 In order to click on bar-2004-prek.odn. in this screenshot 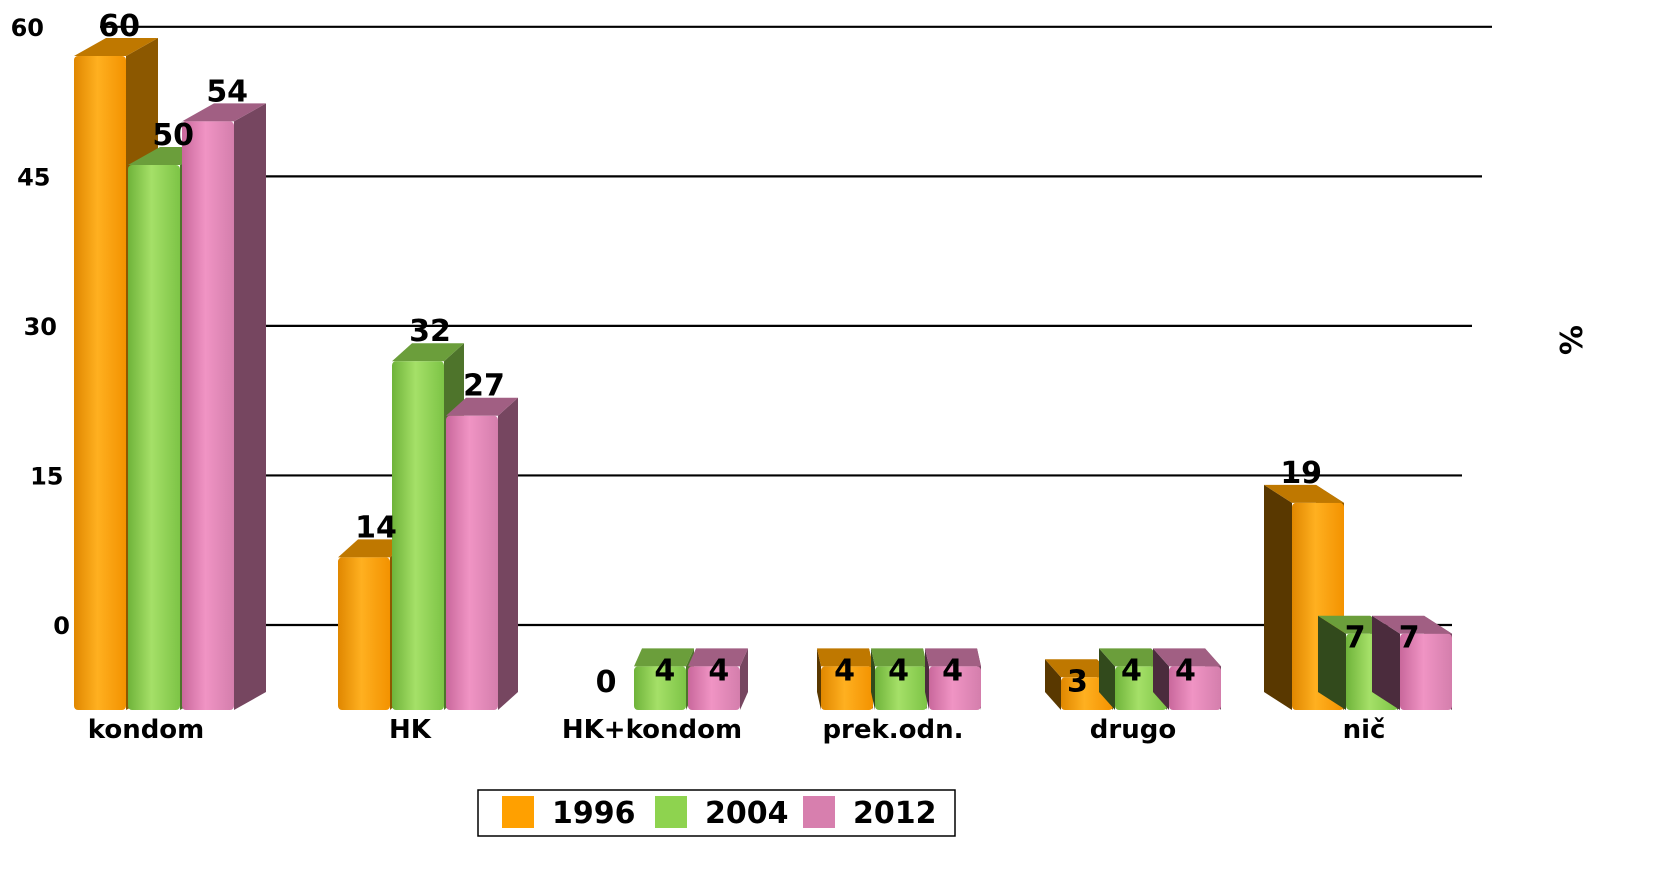, I will do `click(899, 679)`.